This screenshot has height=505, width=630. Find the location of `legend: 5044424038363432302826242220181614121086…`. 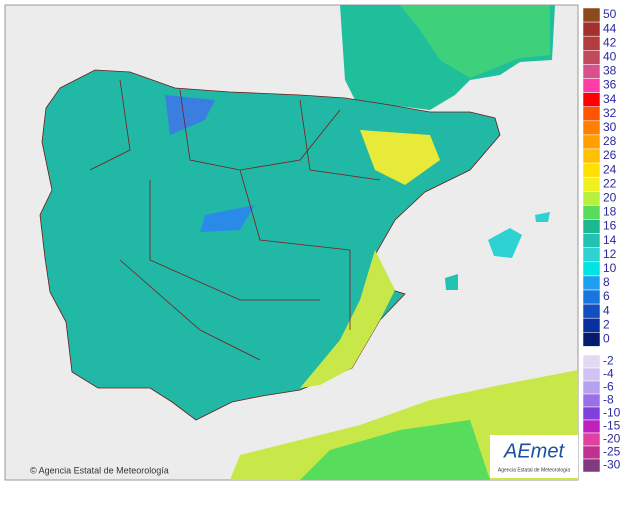

legend: 5044424038363432302826242220181614121086… is located at coordinates (601, 240).